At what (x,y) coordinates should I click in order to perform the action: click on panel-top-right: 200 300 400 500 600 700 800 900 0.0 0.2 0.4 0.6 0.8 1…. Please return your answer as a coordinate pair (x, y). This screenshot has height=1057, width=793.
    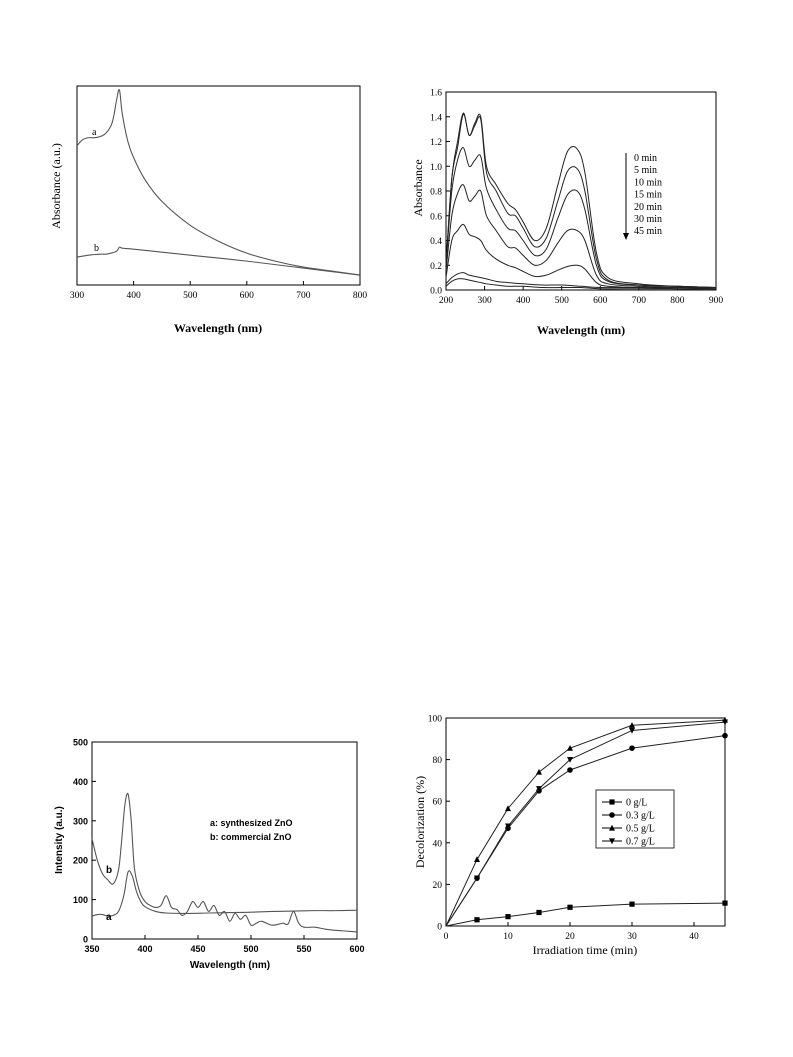
    Looking at the image, I should click on (578, 211).